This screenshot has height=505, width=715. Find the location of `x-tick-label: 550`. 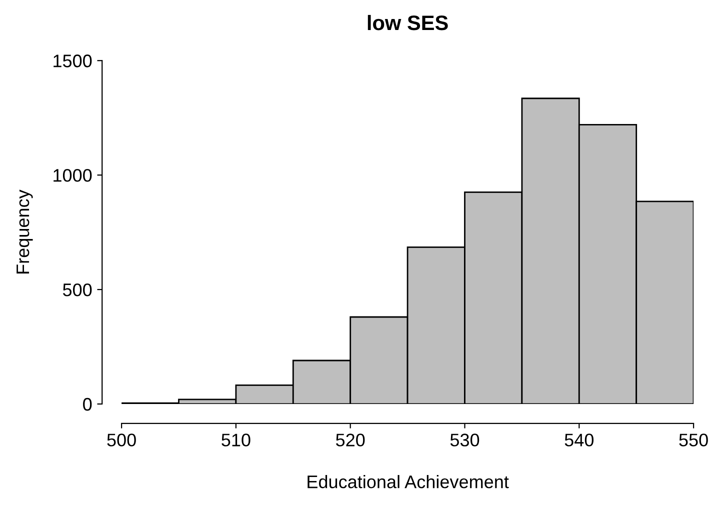

x-tick-label: 550 is located at coordinates (693, 440).